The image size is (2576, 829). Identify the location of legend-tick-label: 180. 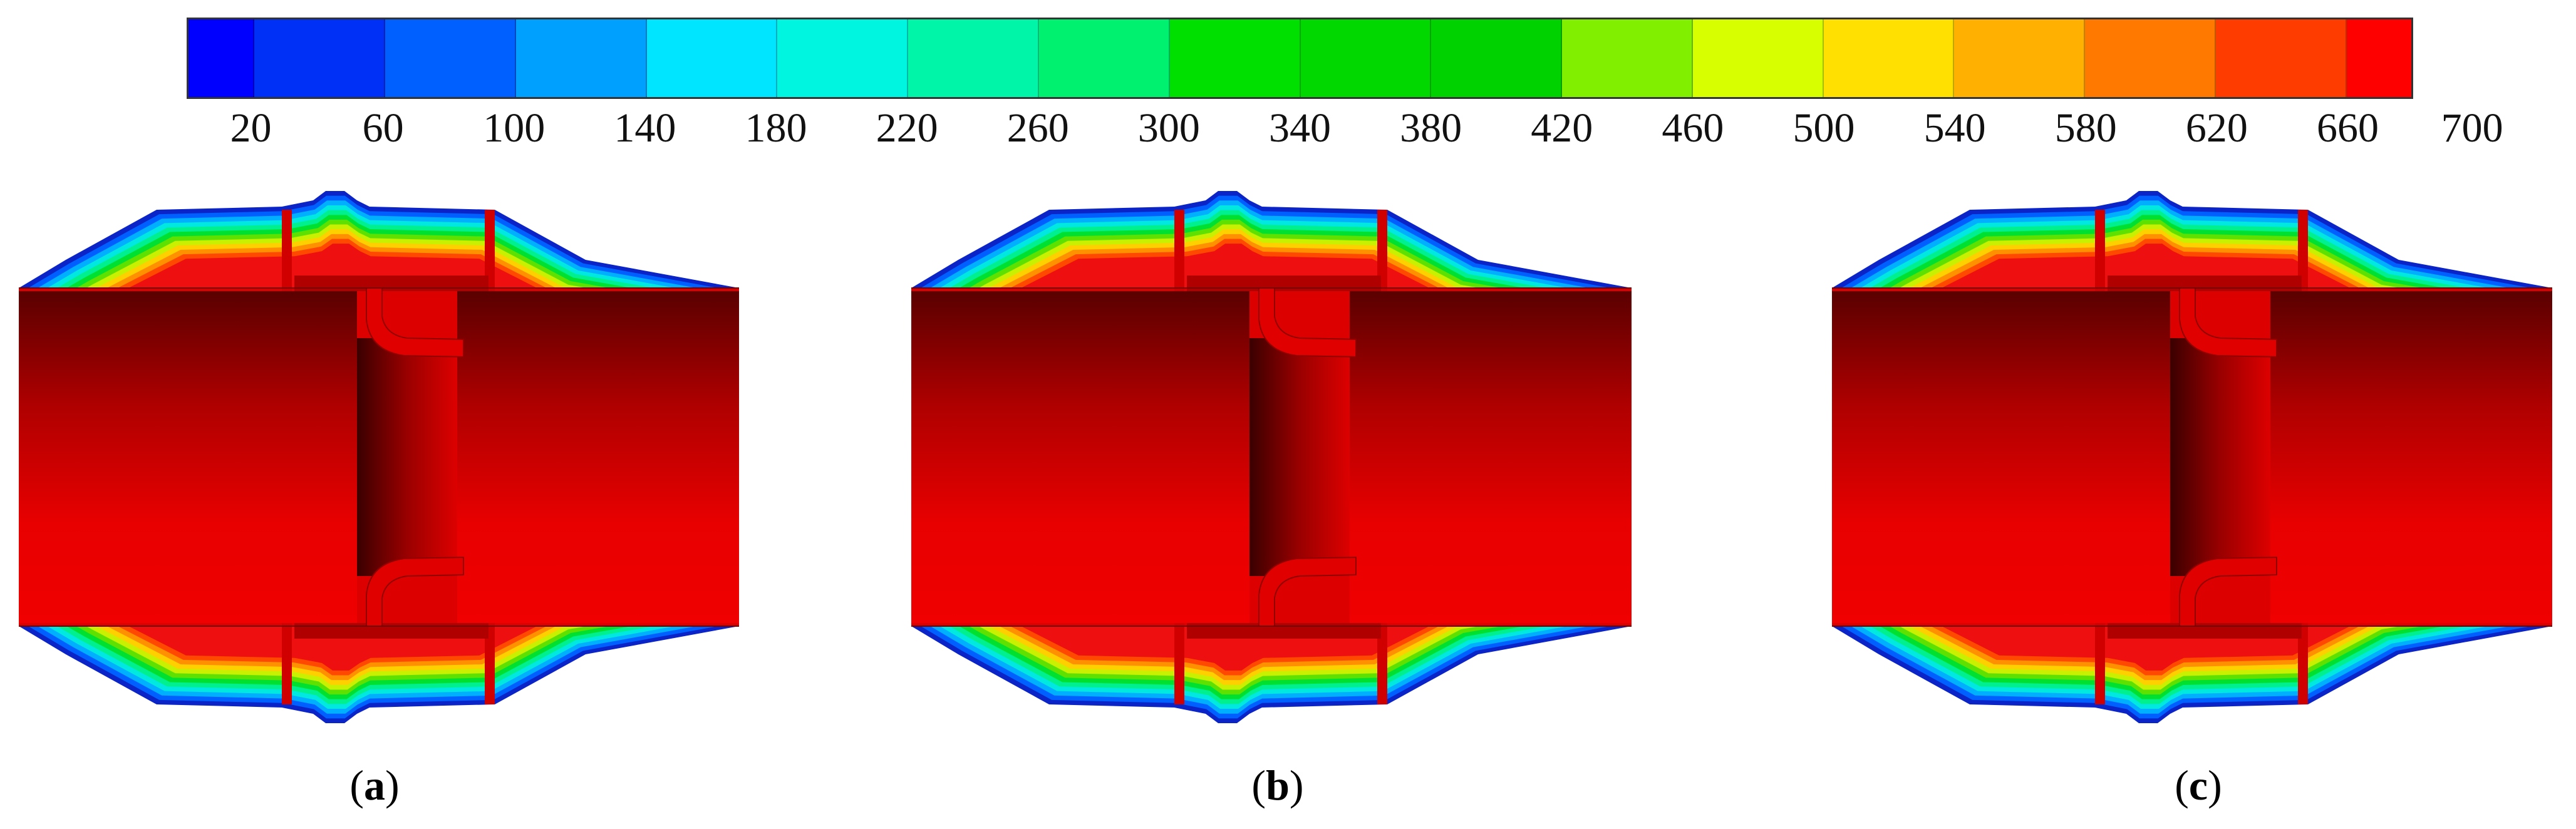
(776, 128).